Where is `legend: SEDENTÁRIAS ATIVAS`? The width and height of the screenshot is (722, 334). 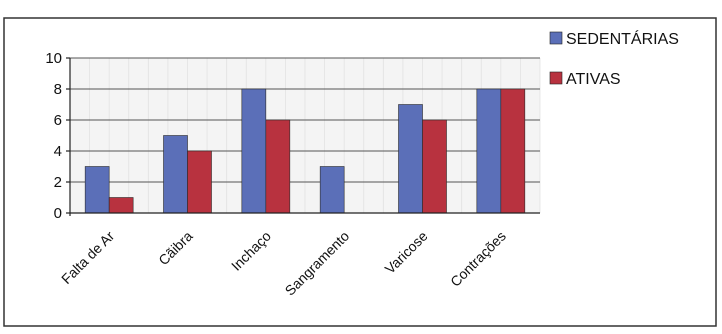
legend: SEDENTÁRIAS ATIVAS is located at coordinates (614, 58).